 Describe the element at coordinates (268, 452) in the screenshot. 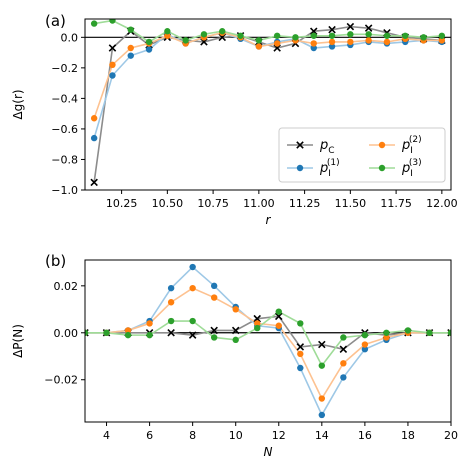

I see `x-axis-label: N` at that location.